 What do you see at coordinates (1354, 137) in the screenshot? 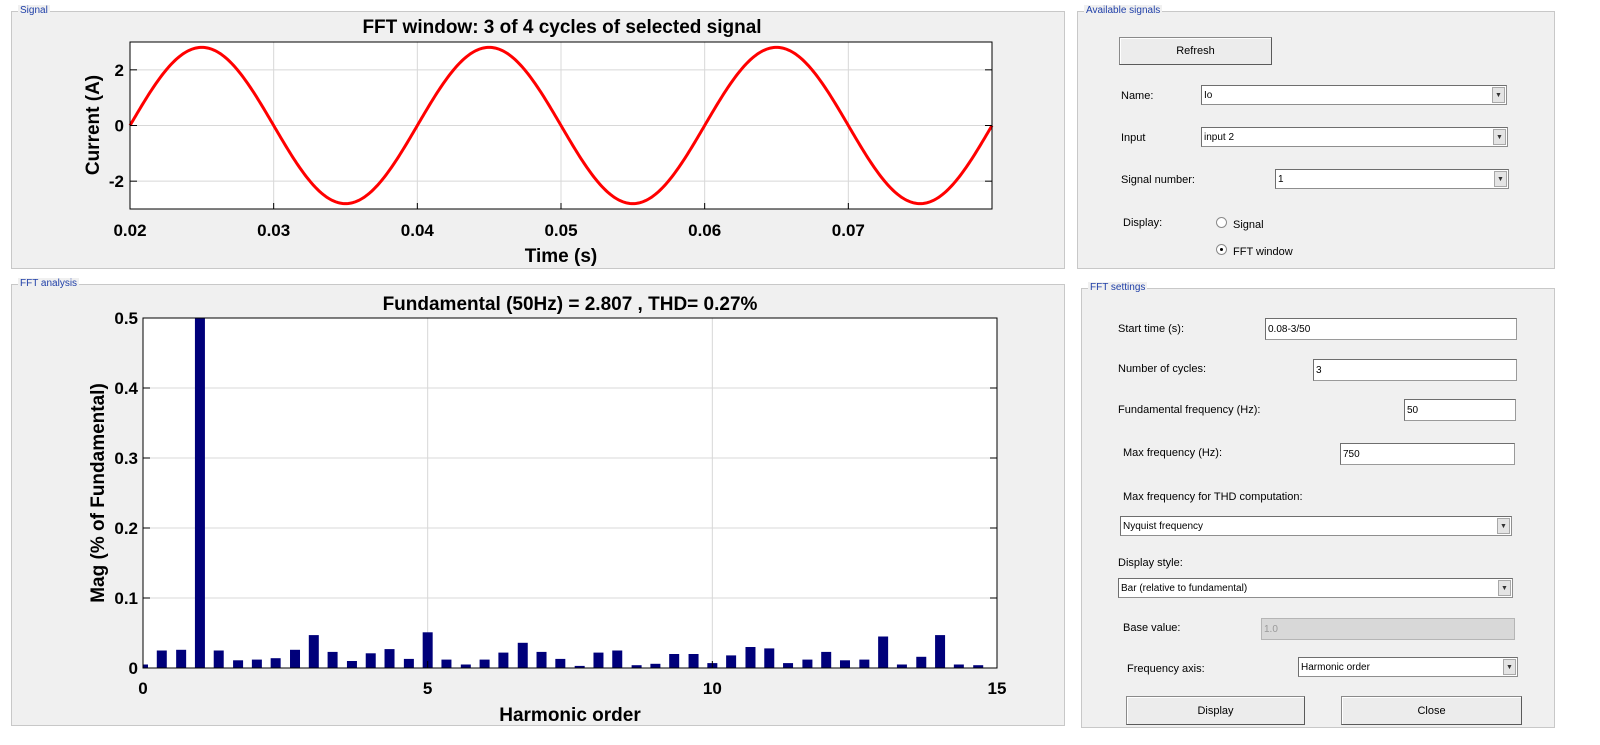
I see `input-select: input 2 ▼` at bounding box center [1354, 137].